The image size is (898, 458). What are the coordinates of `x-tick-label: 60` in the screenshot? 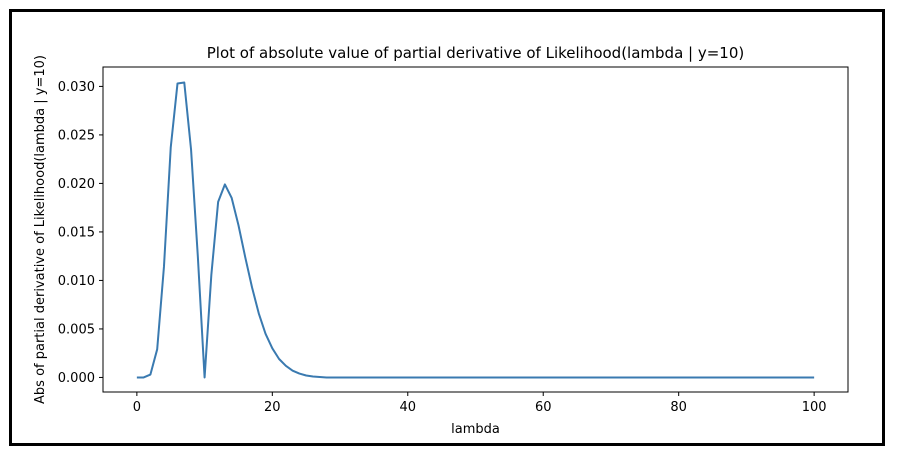 It's located at (543, 407).